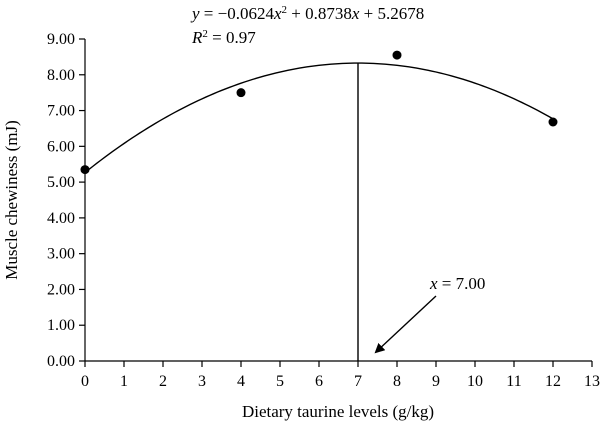  What do you see at coordinates (307, 13) in the screenshot?
I see `fit-equation-label: y = −0.0624x2 + 0.8738x + 5.2678` at bounding box center [307, 13].